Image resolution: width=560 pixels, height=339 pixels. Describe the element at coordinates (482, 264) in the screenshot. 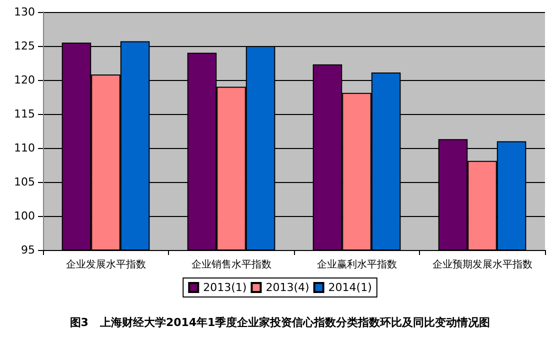

I see `x-tick-label: 企业预期发展水平指数` at that location.